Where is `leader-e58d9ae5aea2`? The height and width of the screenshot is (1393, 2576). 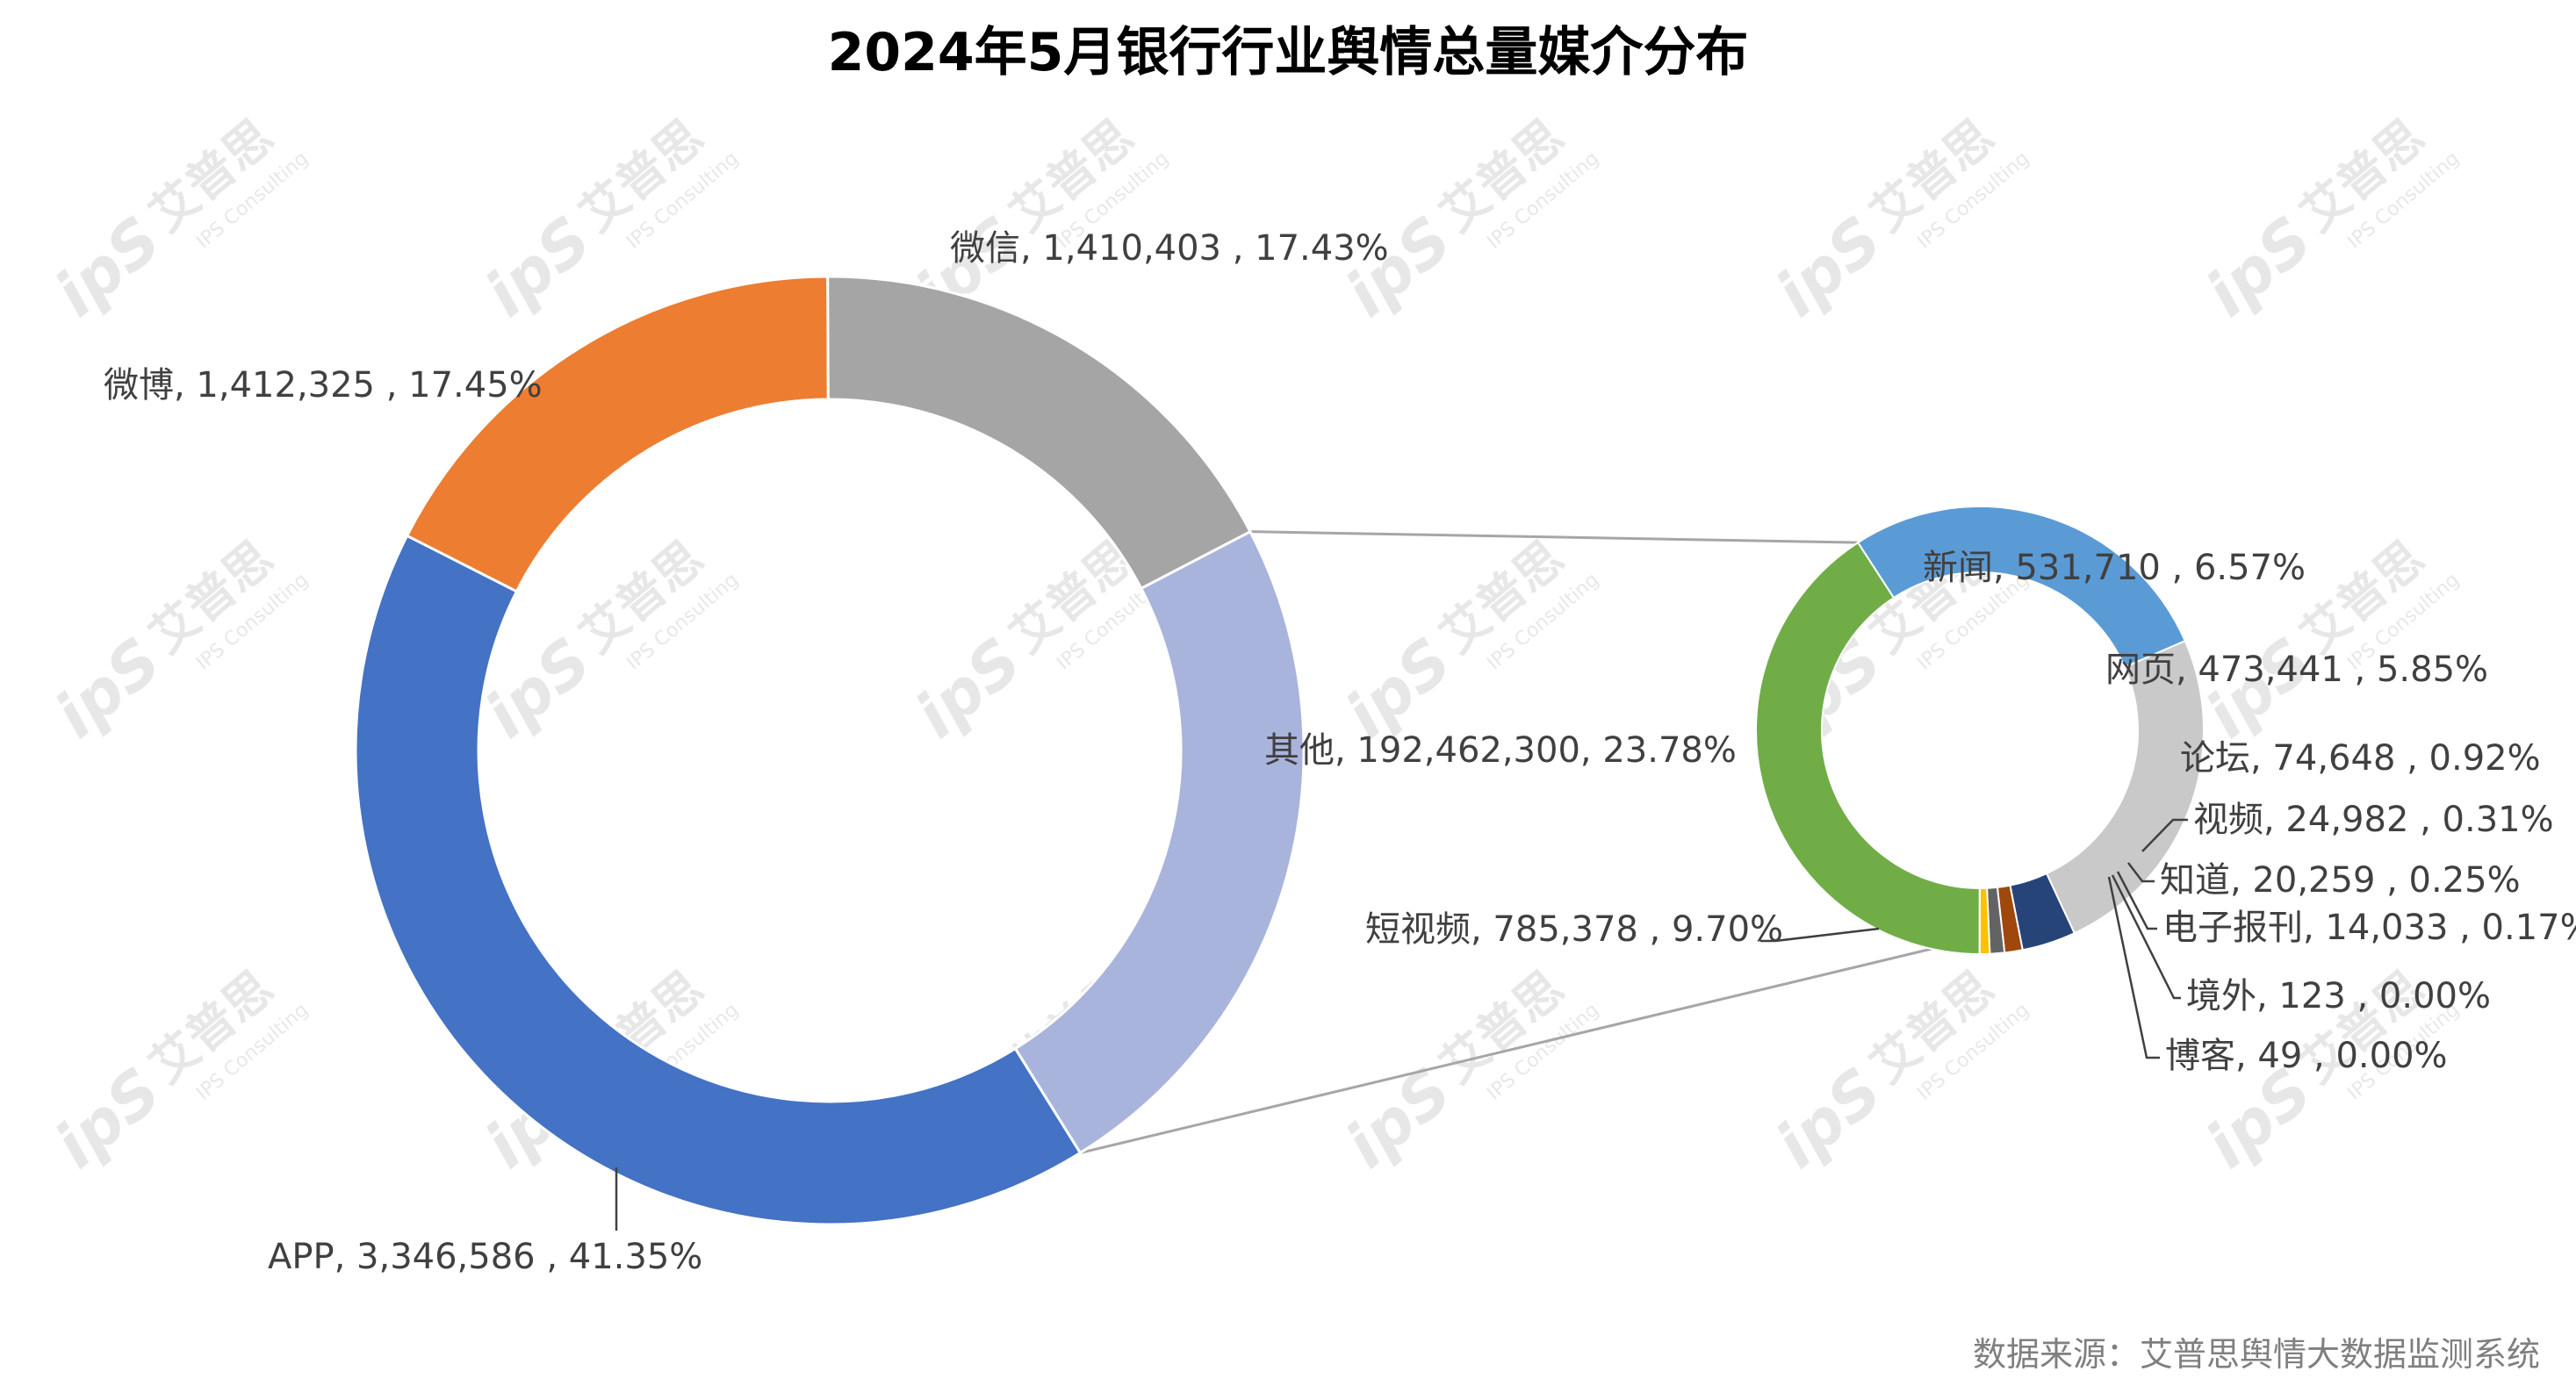
leader-e58d9ae5aea2 is located at coordinates (2133, 968).